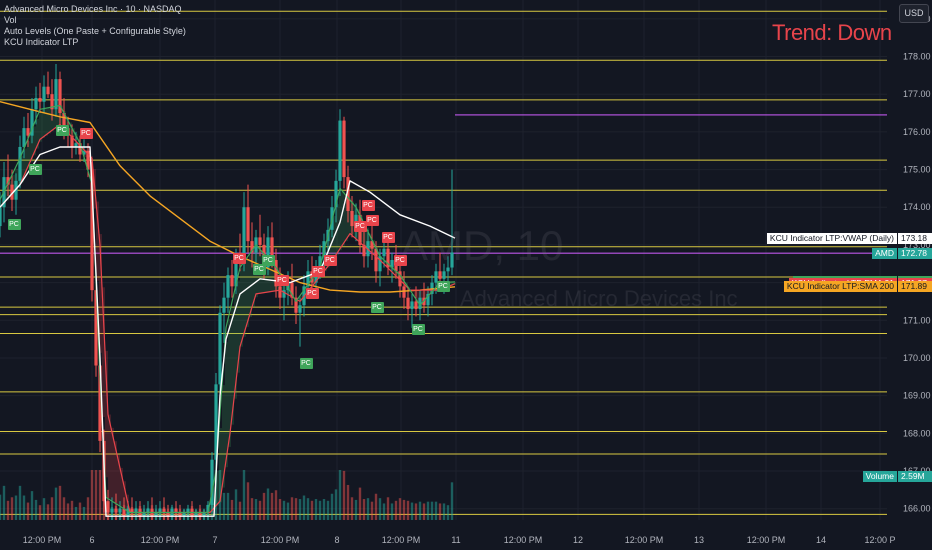 The width and height of the screenshot is (932, 550). Describe the element at coordinates (917, 245) in the screenshot. I see `price-tick-label: 173.00` at that location.